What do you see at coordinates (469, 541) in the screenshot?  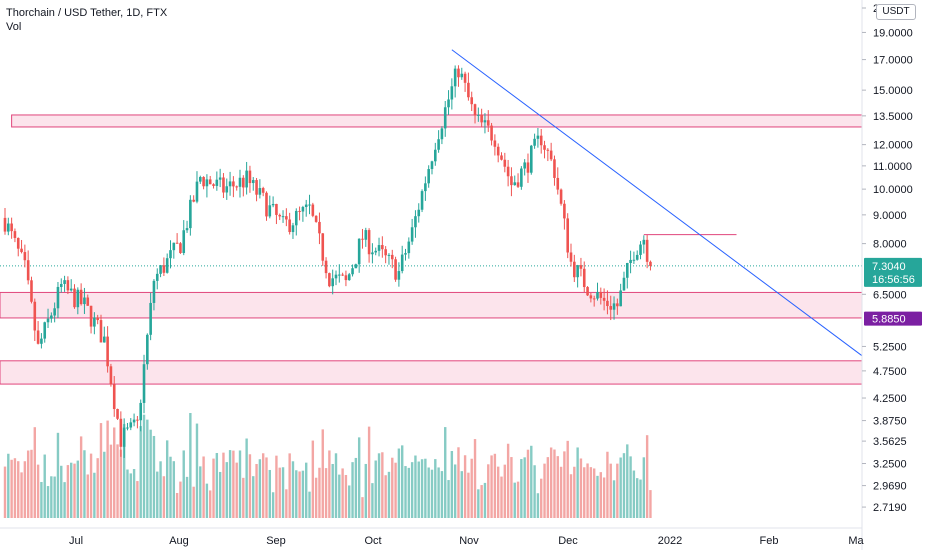 I see `time-tick-label: Nov` at bounding box center [469, 541].